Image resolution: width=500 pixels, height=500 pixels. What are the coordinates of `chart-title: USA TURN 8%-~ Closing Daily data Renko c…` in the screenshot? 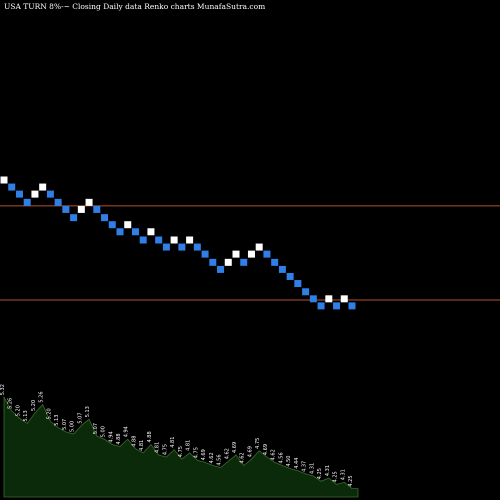 It's located at (135, 6).